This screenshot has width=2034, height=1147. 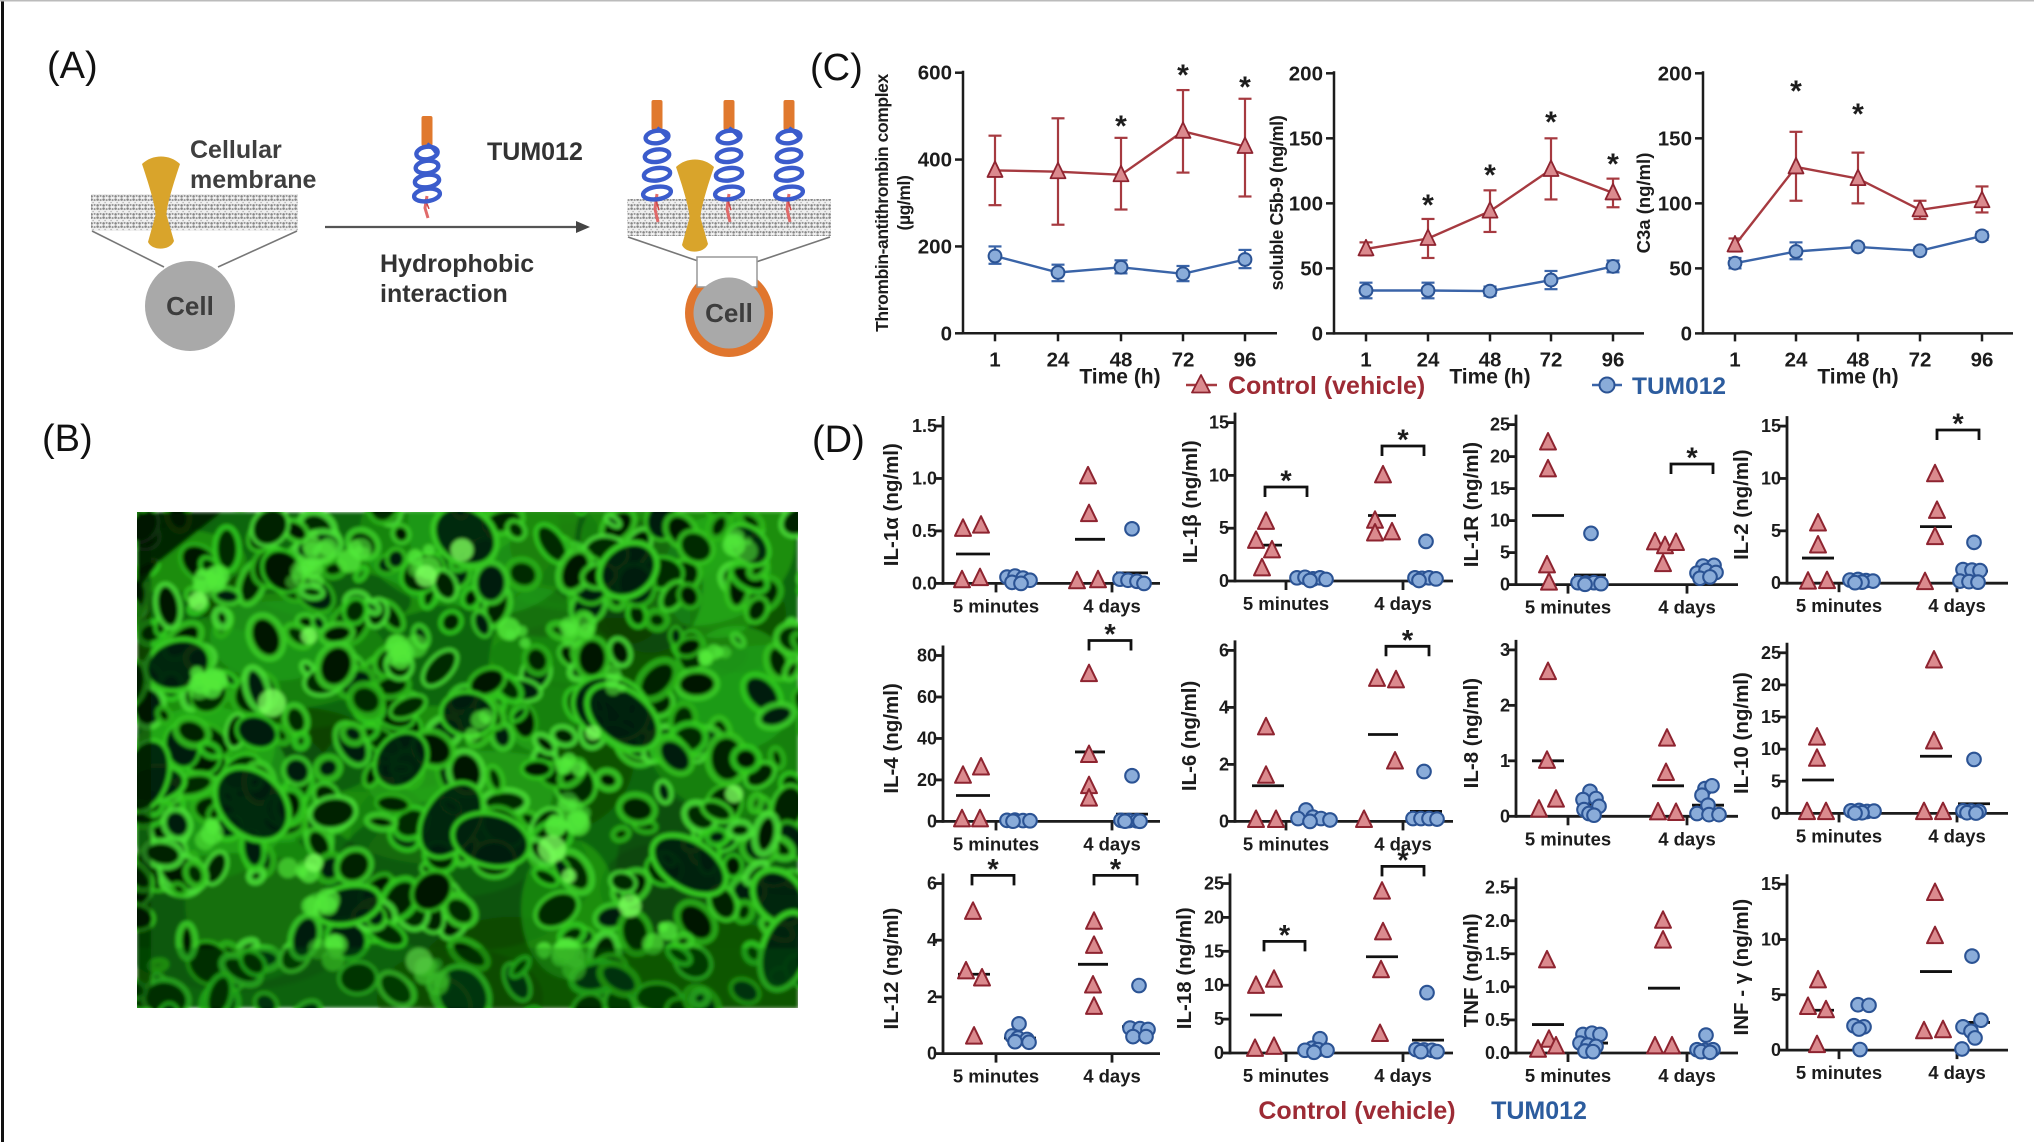 I want to click on svg-text: Time (h), so click(x=1119, y=376).